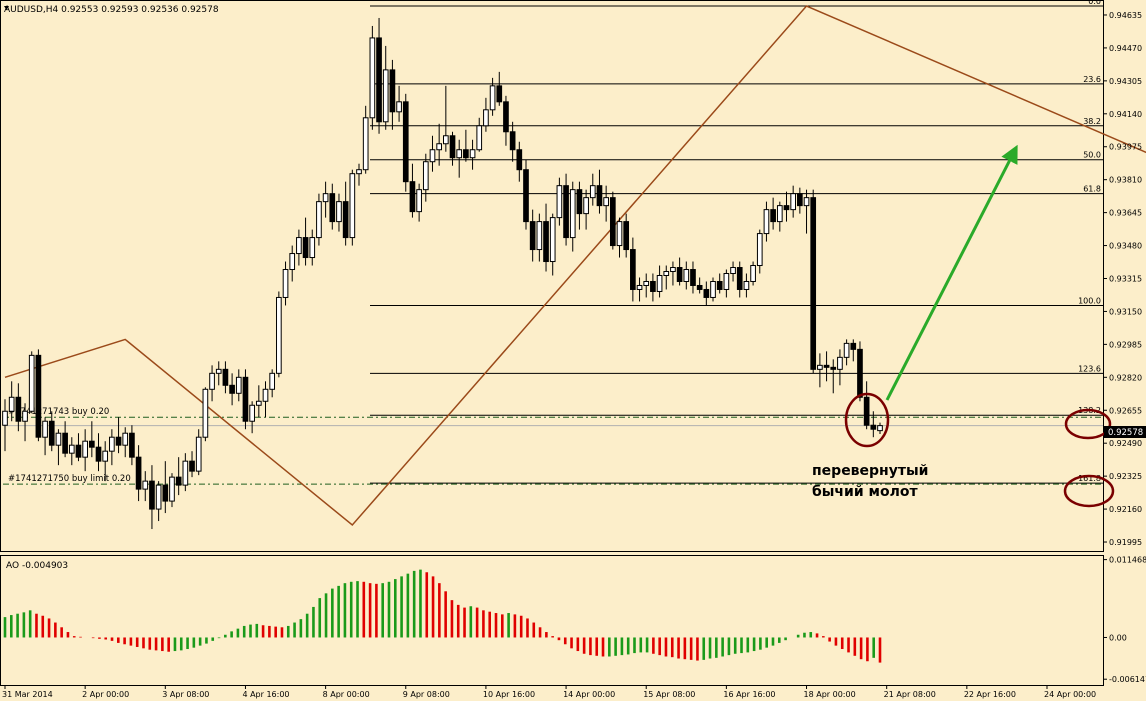 This screenshot has width=1146, height=701. What do you see at coordinates (1125, 443) in the screenshot?
I see `price-tick-label: 0.92490` at bounding box center [1125, 443].